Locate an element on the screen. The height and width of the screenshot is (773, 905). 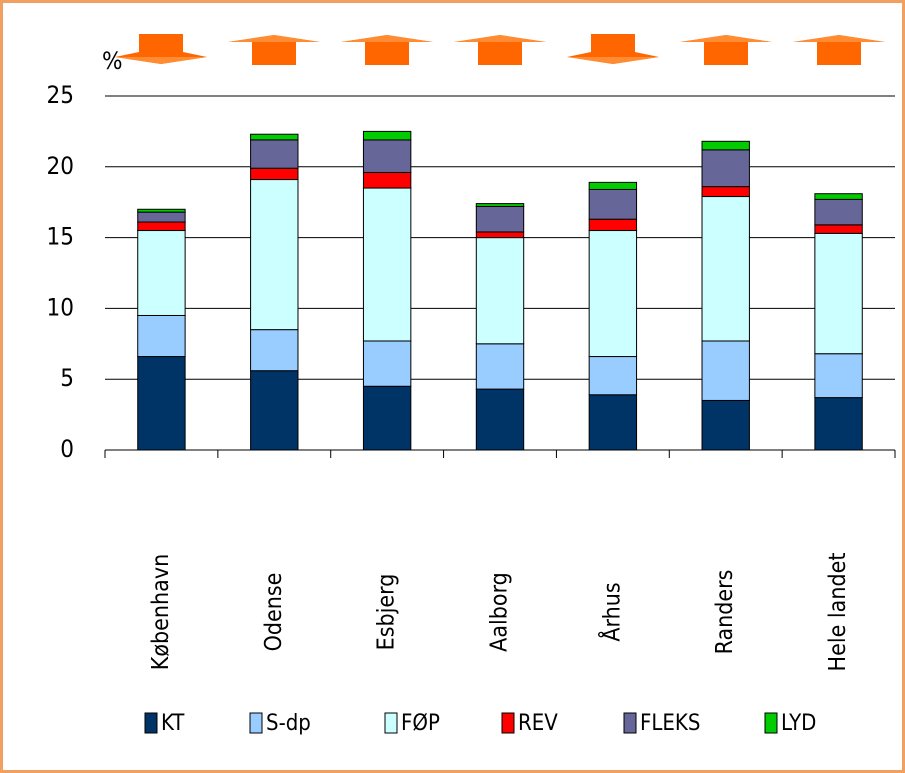
y-tick-label: 10 is located at coordinates (60, 307).